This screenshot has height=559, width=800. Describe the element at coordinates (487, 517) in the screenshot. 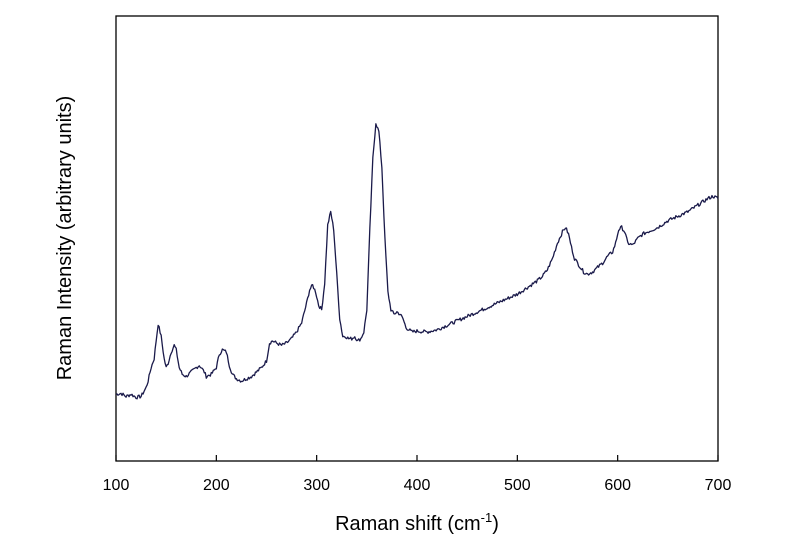

I see `x-axis-title-superscript: -1` at that location.